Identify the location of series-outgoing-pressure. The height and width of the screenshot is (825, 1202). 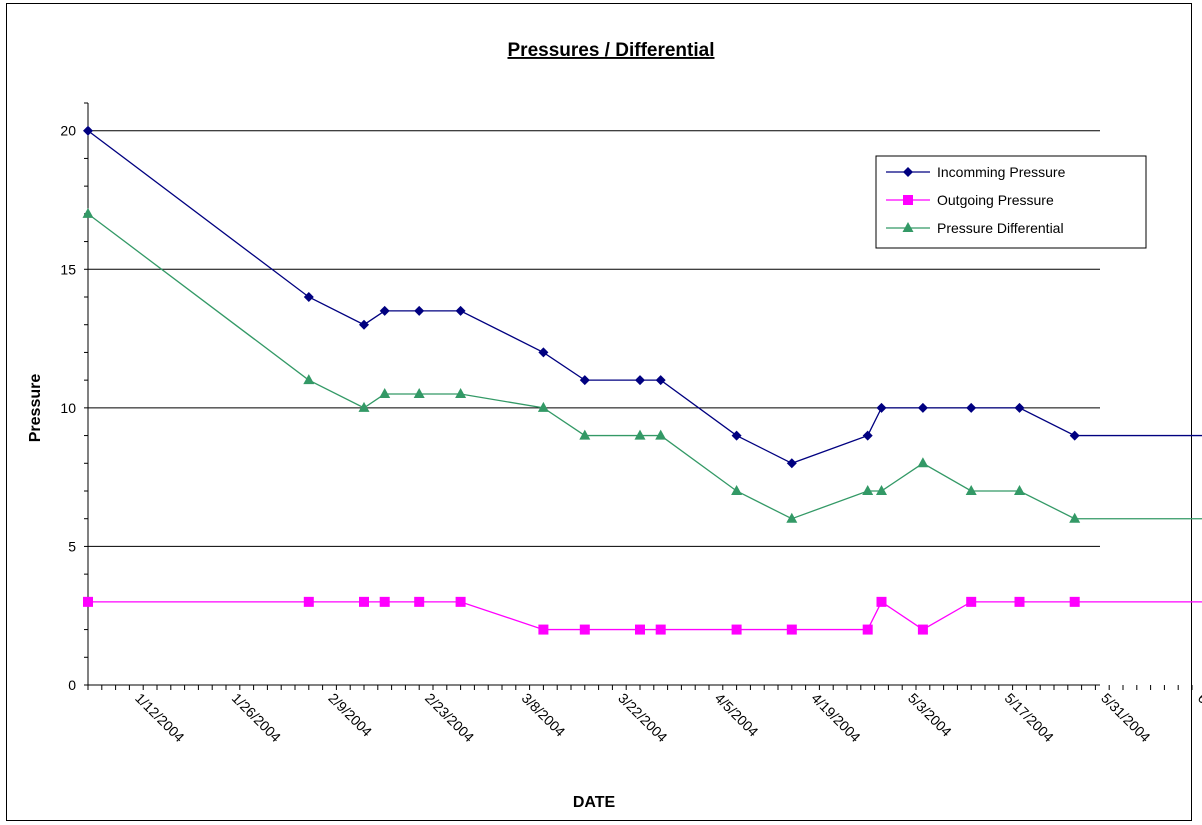
(642, 615).